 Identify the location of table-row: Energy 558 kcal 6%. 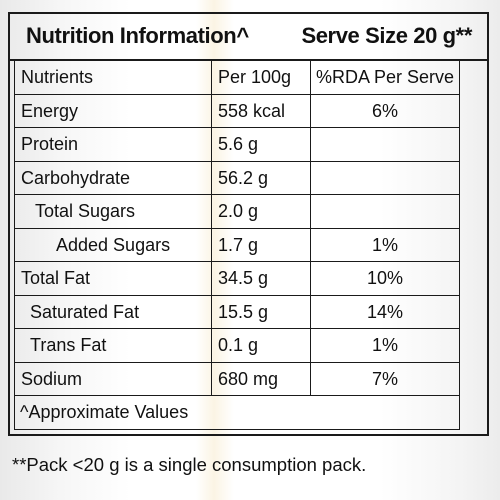
(237, 110).